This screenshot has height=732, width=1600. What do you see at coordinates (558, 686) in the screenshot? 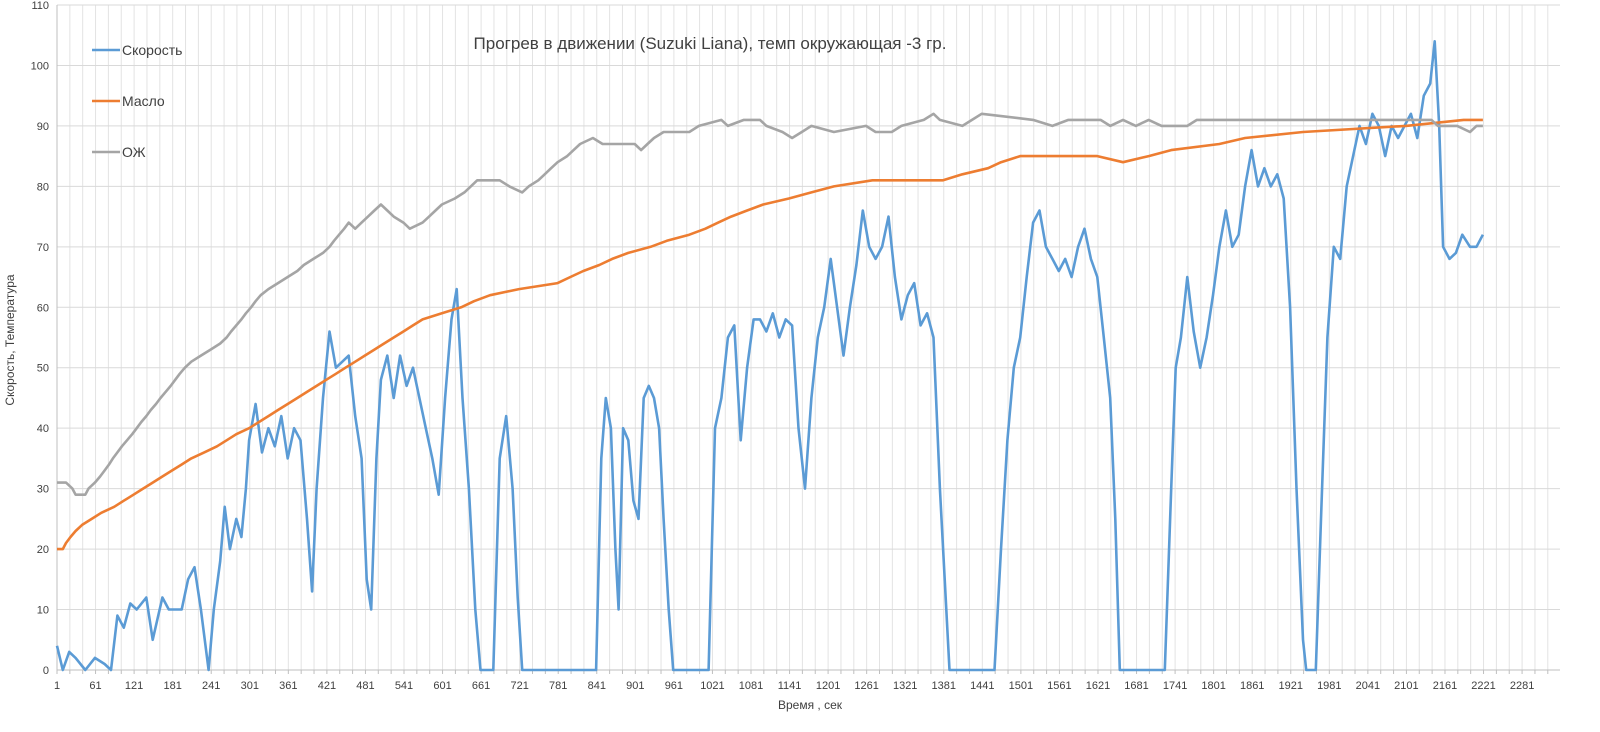
I see `x-tick-label: 781` at bounding box center [558, 686].